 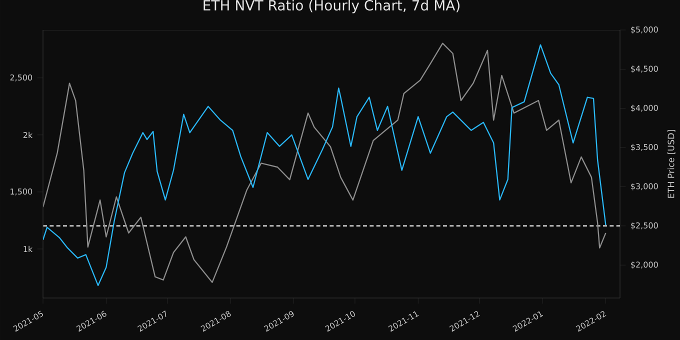 What do you see at coordinates (644, 30) in the screenshot?
I see `y2-tick-label: $5,000` at bounding box center [644, 30].